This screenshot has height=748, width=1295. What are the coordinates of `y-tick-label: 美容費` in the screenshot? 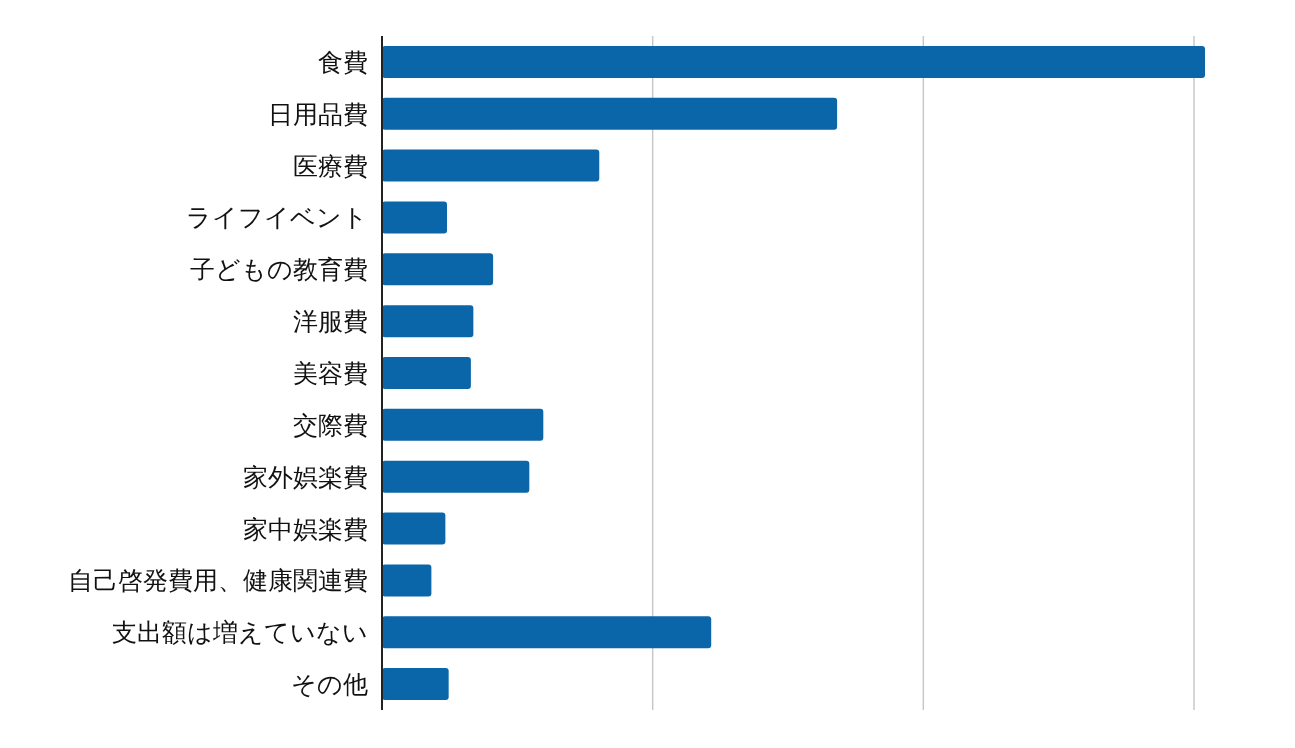 It's located at (330, 373).